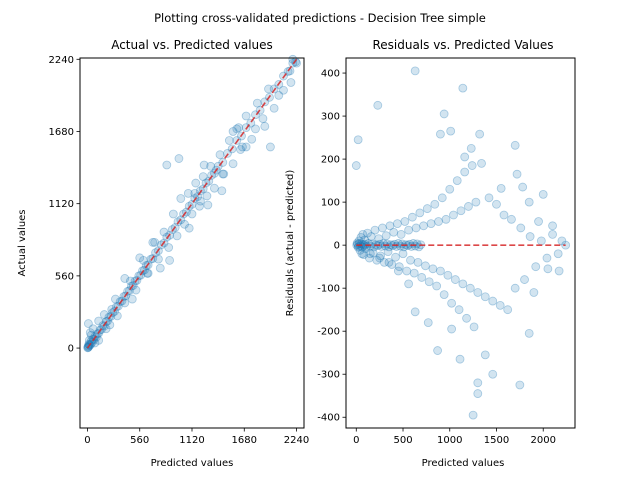 The image size is (640, 480). Describe the element at coordinates (191, 440) in the screenshot. I see `actual-vs-predicted-xtick-label: 1120` at that location.